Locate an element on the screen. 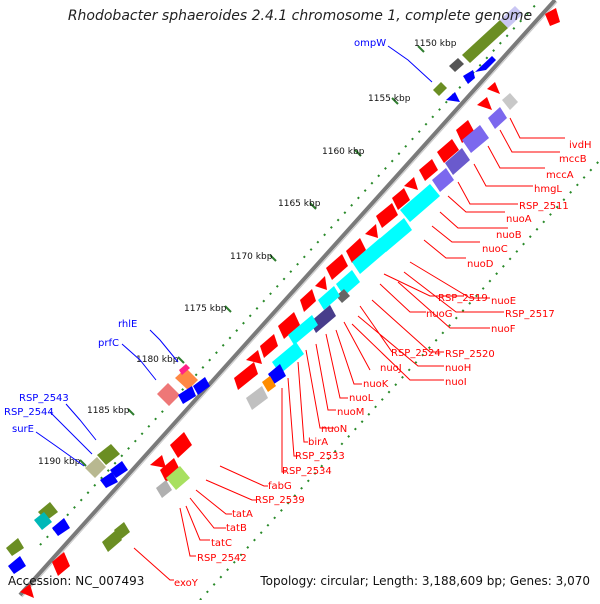 This screenshot has height=604, width=600. tick-label: 1185 kbp is located at coordinates (108, 411).